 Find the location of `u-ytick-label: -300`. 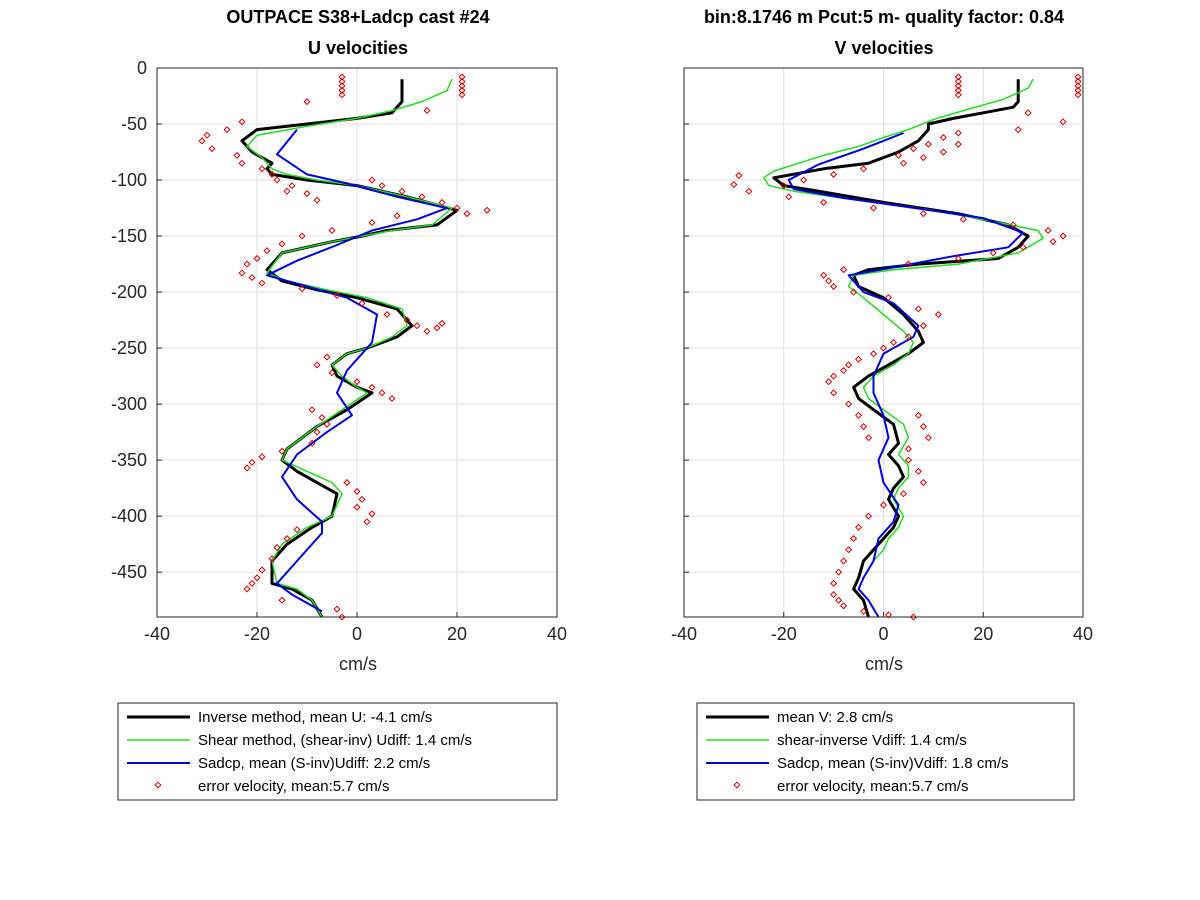

u-ytick-label: -300 is located at coordinates (129, 404).